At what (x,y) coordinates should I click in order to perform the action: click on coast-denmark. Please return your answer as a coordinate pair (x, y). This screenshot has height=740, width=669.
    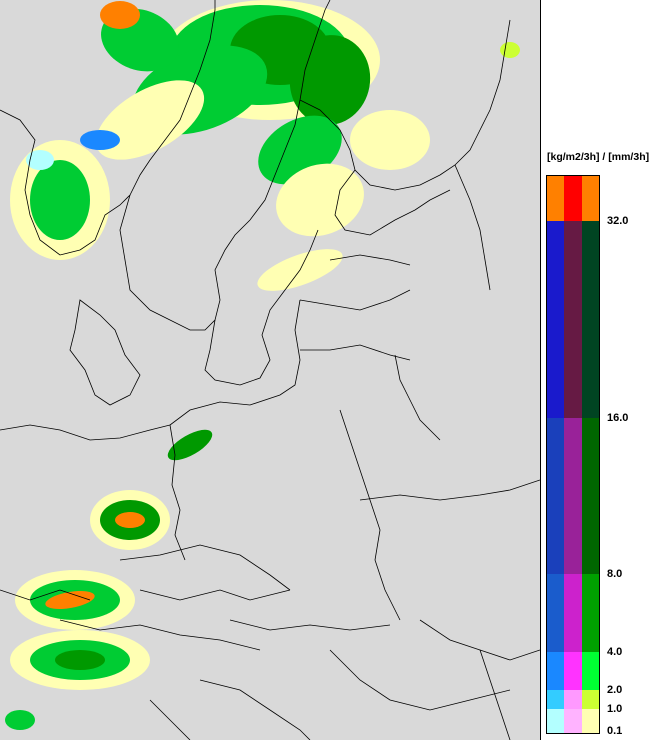
    Looking at the image, I should click on (105, 352).